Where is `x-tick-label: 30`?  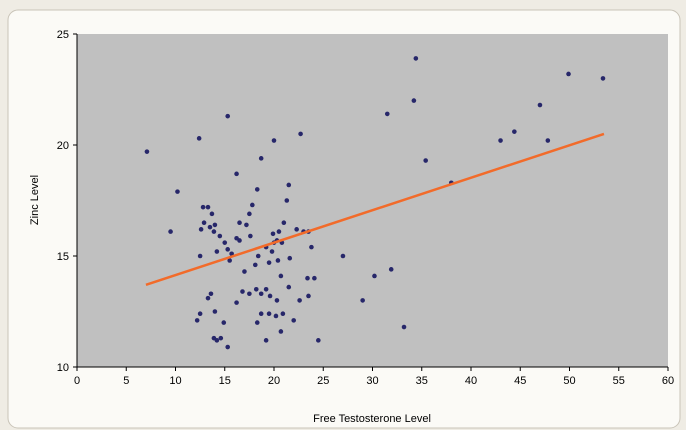
x-tick-label: 30 is located at coordinates (372, 381).